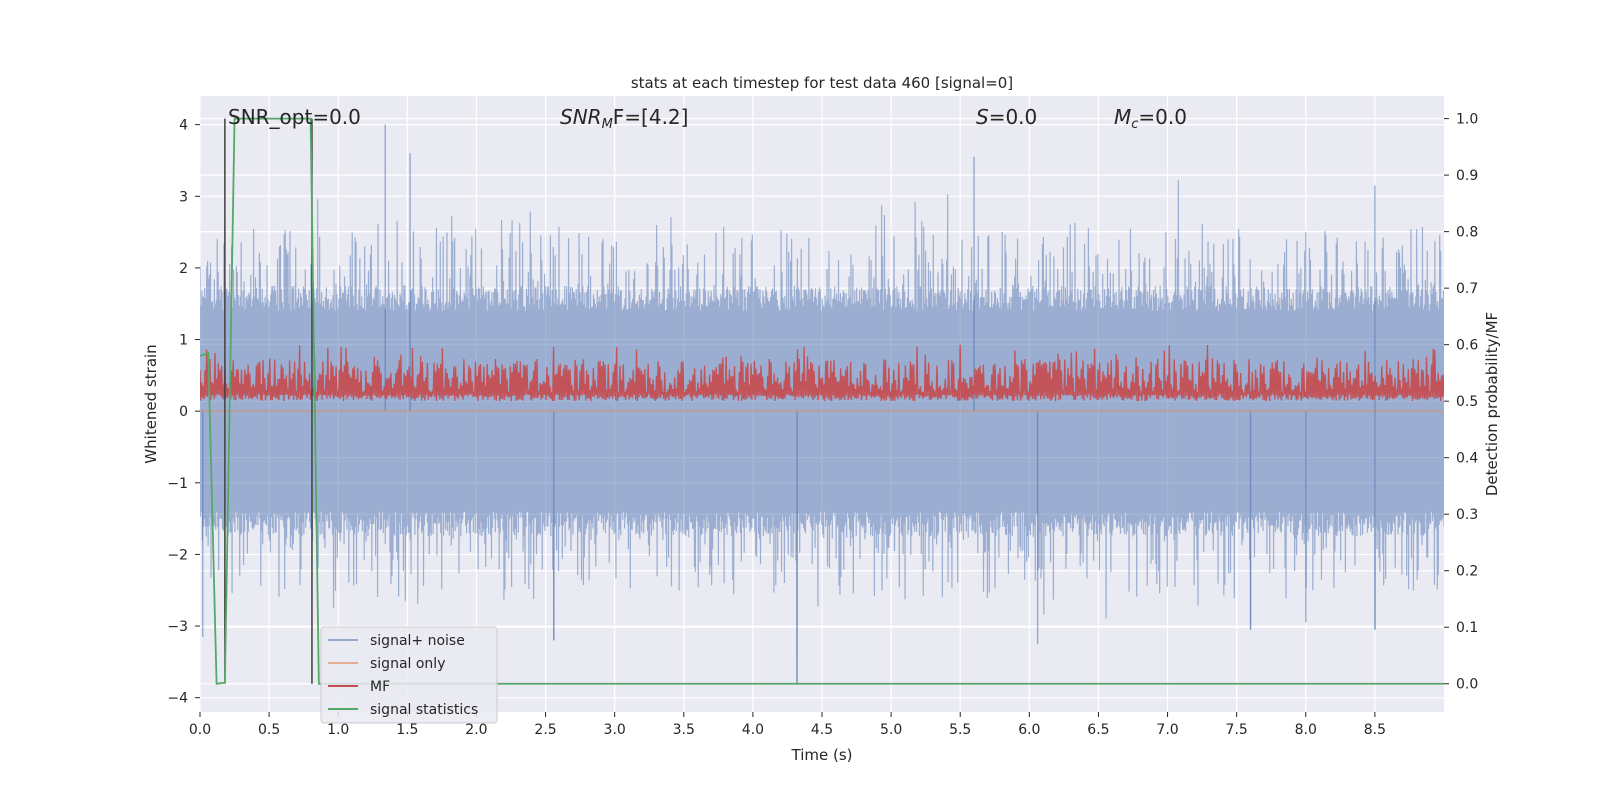 The width and height of the screenshot is (1600, 804). I want to click on x-tick-label: 4.0, so click(753, 730).